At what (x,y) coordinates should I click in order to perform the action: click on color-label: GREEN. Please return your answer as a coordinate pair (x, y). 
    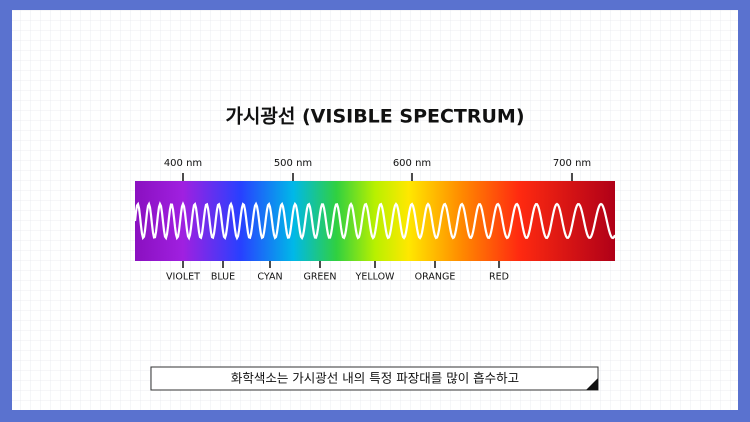
    Looking at the image, I should click on (319, 277).